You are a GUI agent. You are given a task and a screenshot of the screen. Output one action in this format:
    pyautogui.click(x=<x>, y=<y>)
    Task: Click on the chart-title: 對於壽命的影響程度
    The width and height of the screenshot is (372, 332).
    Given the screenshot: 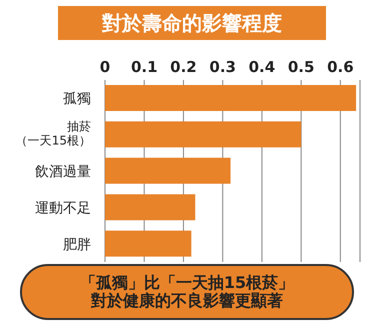 What is the action you would take?
    pyautogui.click(x=192, y=23)
    